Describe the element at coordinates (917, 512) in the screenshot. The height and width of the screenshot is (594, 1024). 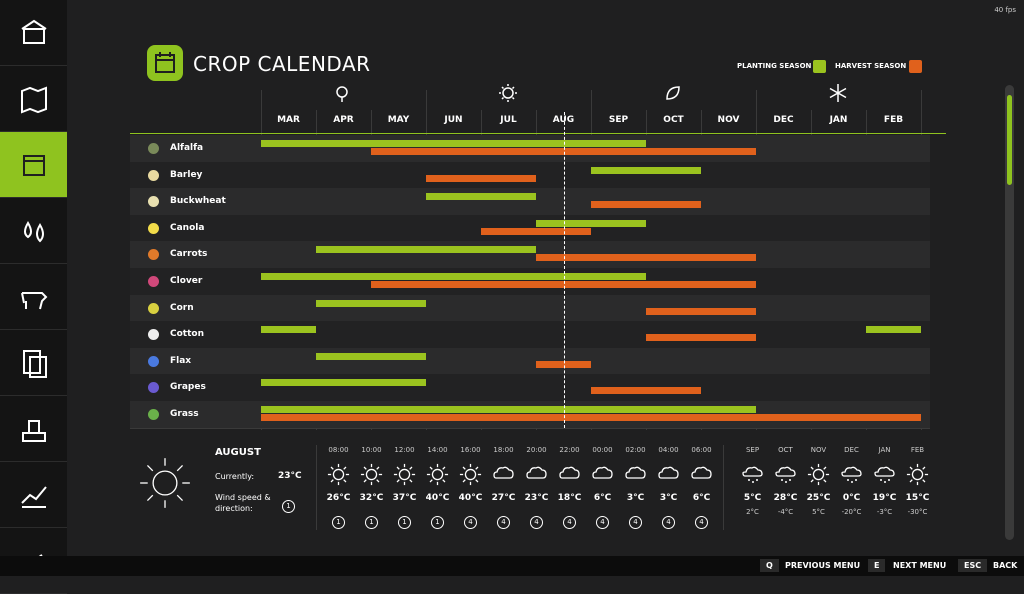
I see `forecast-low: -30°C` at that location.